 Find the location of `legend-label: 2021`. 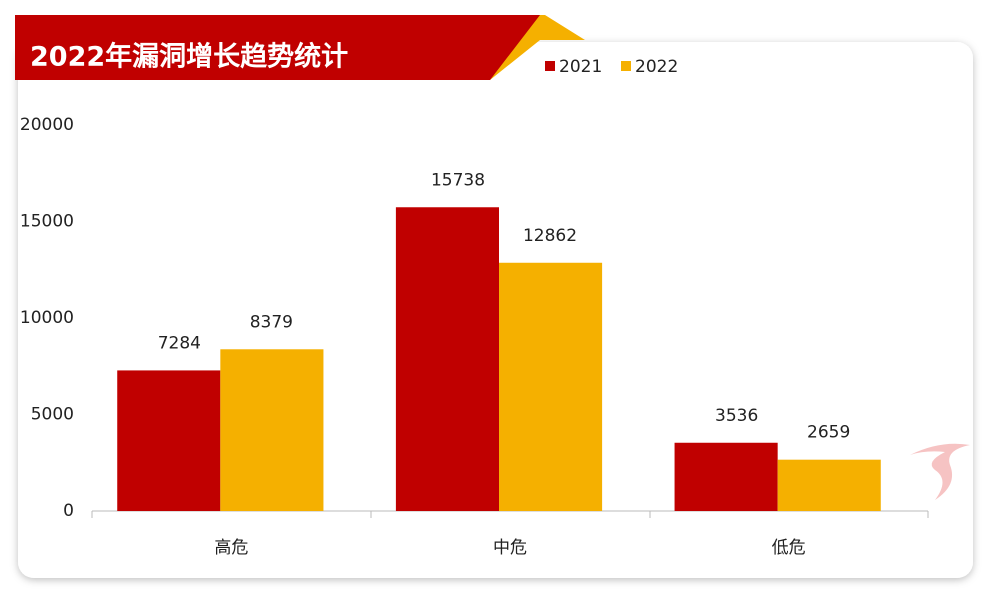

legend-label: 2021 is located at coordinates (580, 67).